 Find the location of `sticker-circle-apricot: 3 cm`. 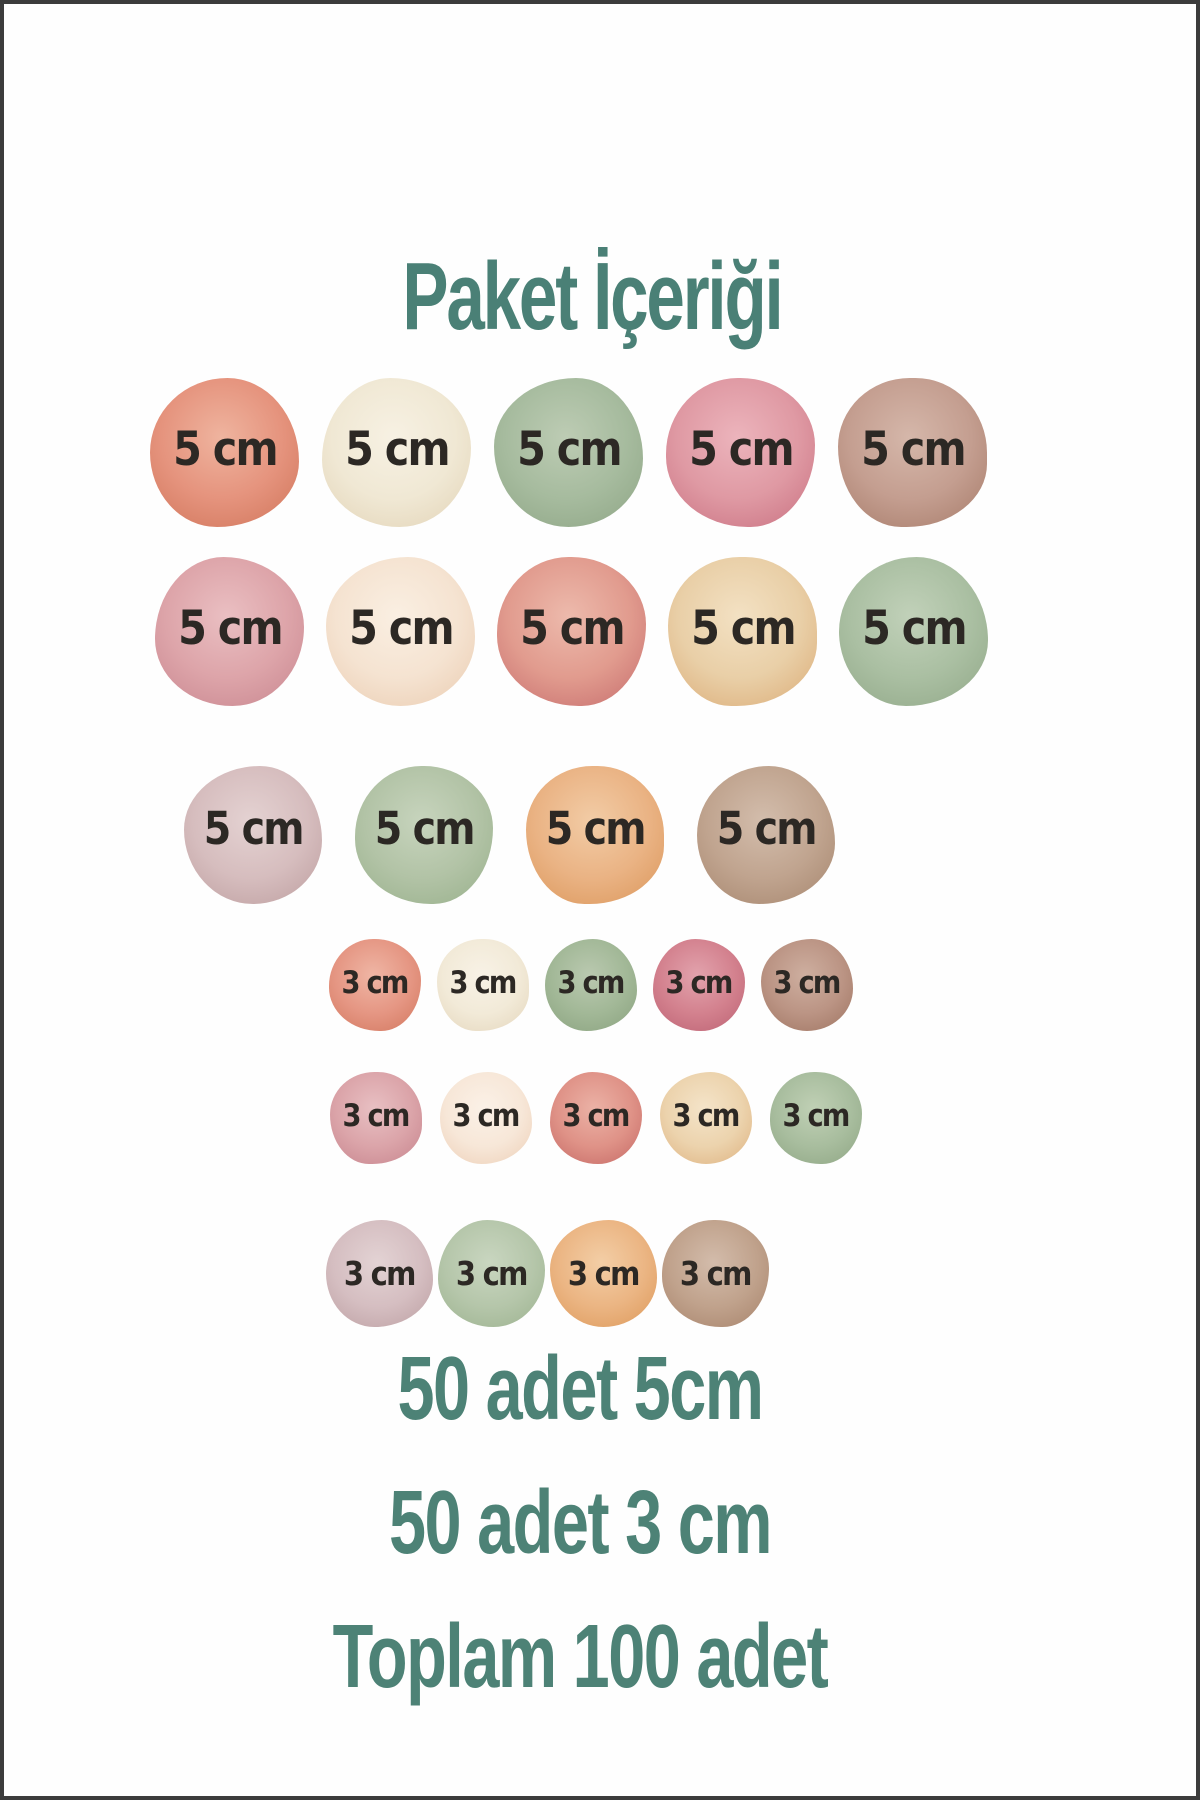

sticker-circle-apricot: 3 cm is located at coordinates (603, 1273).